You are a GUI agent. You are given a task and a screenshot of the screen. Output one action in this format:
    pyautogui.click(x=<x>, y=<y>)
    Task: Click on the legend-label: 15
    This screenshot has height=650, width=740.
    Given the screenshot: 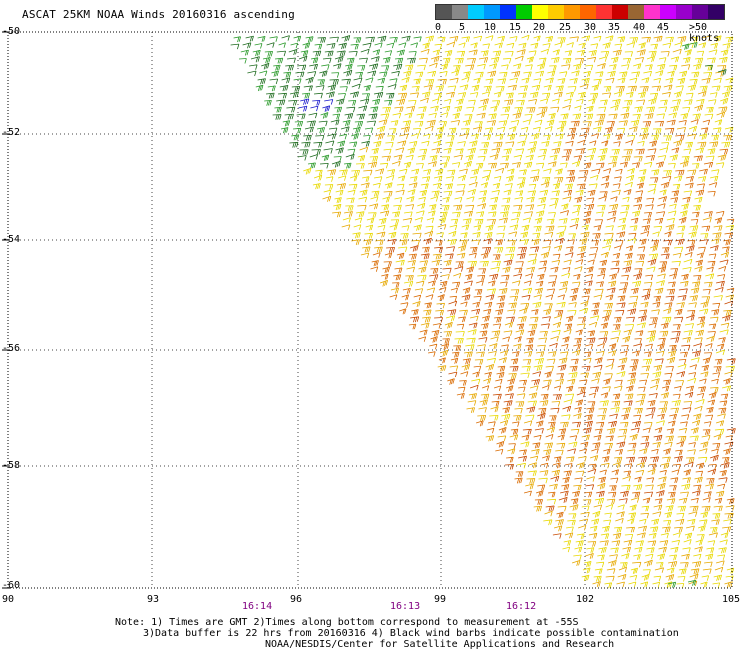 What is the action you would take?
    pyautogui.click(x=515, y=27)
    